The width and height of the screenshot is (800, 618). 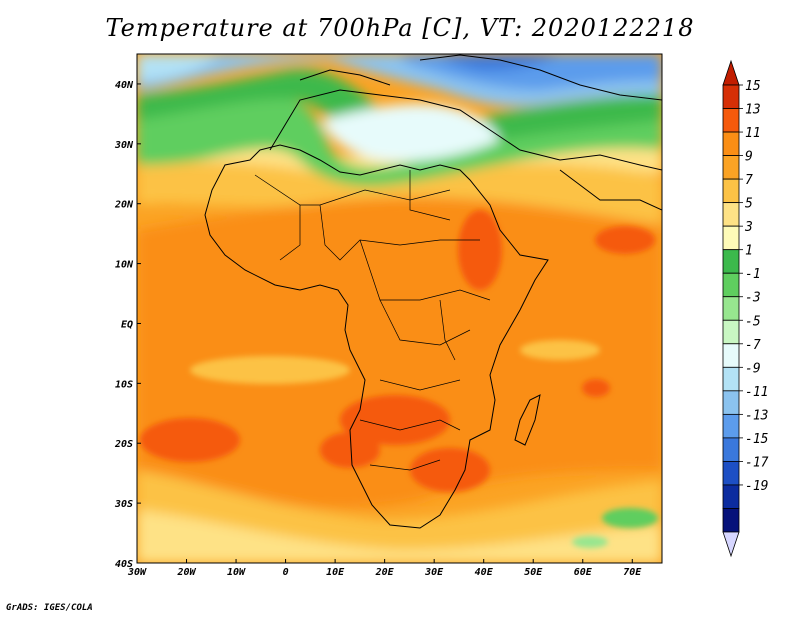 What do you see at coordinates (756, 486) in the screenshot?
I see `colorbar-label: -19` at bounding box center [756, 486].